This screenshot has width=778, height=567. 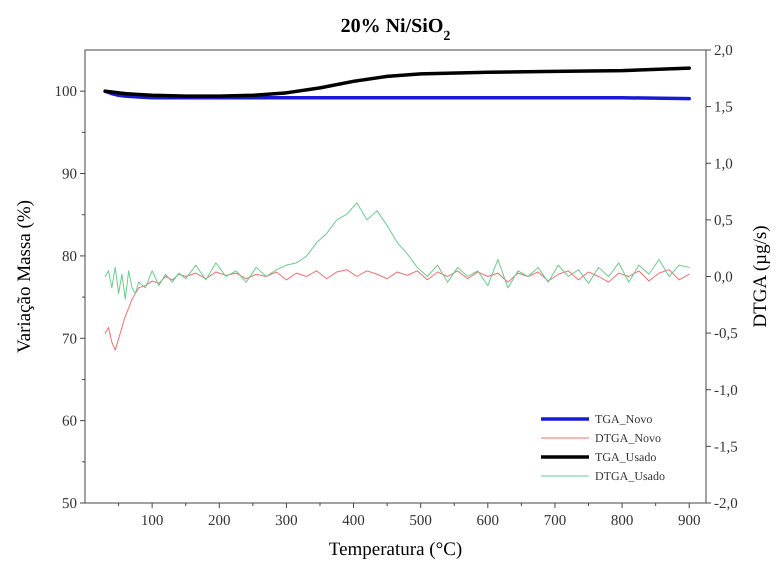 What do you see at coordinates (395, 29) in the screenshot?
I see `chart-title: 20% Ni/SiO$_{2}$` at bounding box center [395, 29].